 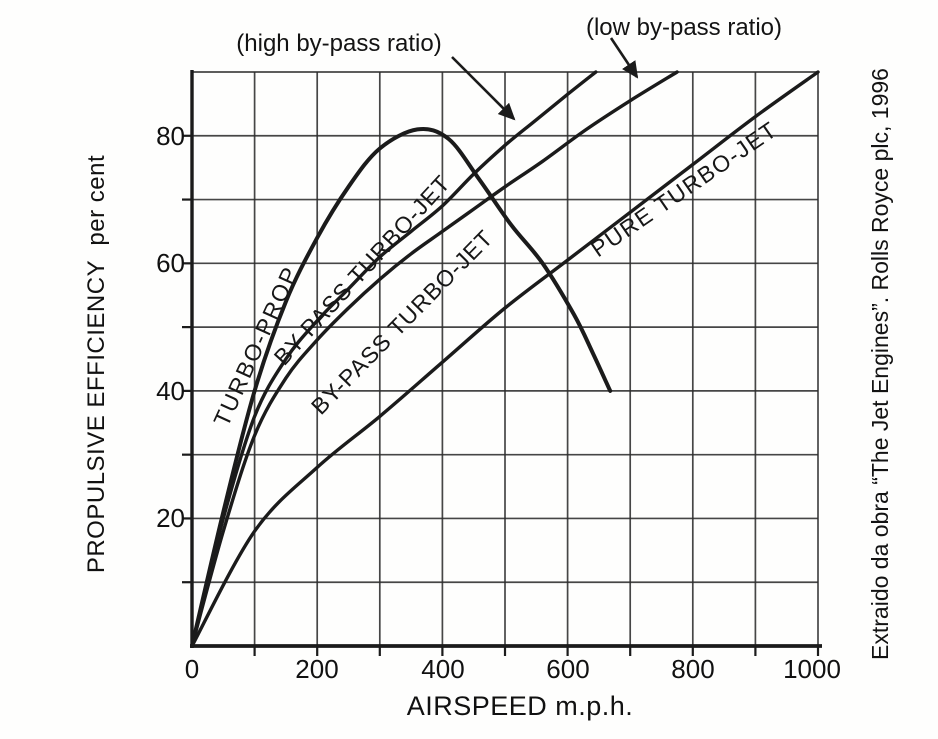 What do you see at coordinates (812, 669) in the screenshot?
I see `x-tick-1000: 1000` at bounding box center [812, 669].